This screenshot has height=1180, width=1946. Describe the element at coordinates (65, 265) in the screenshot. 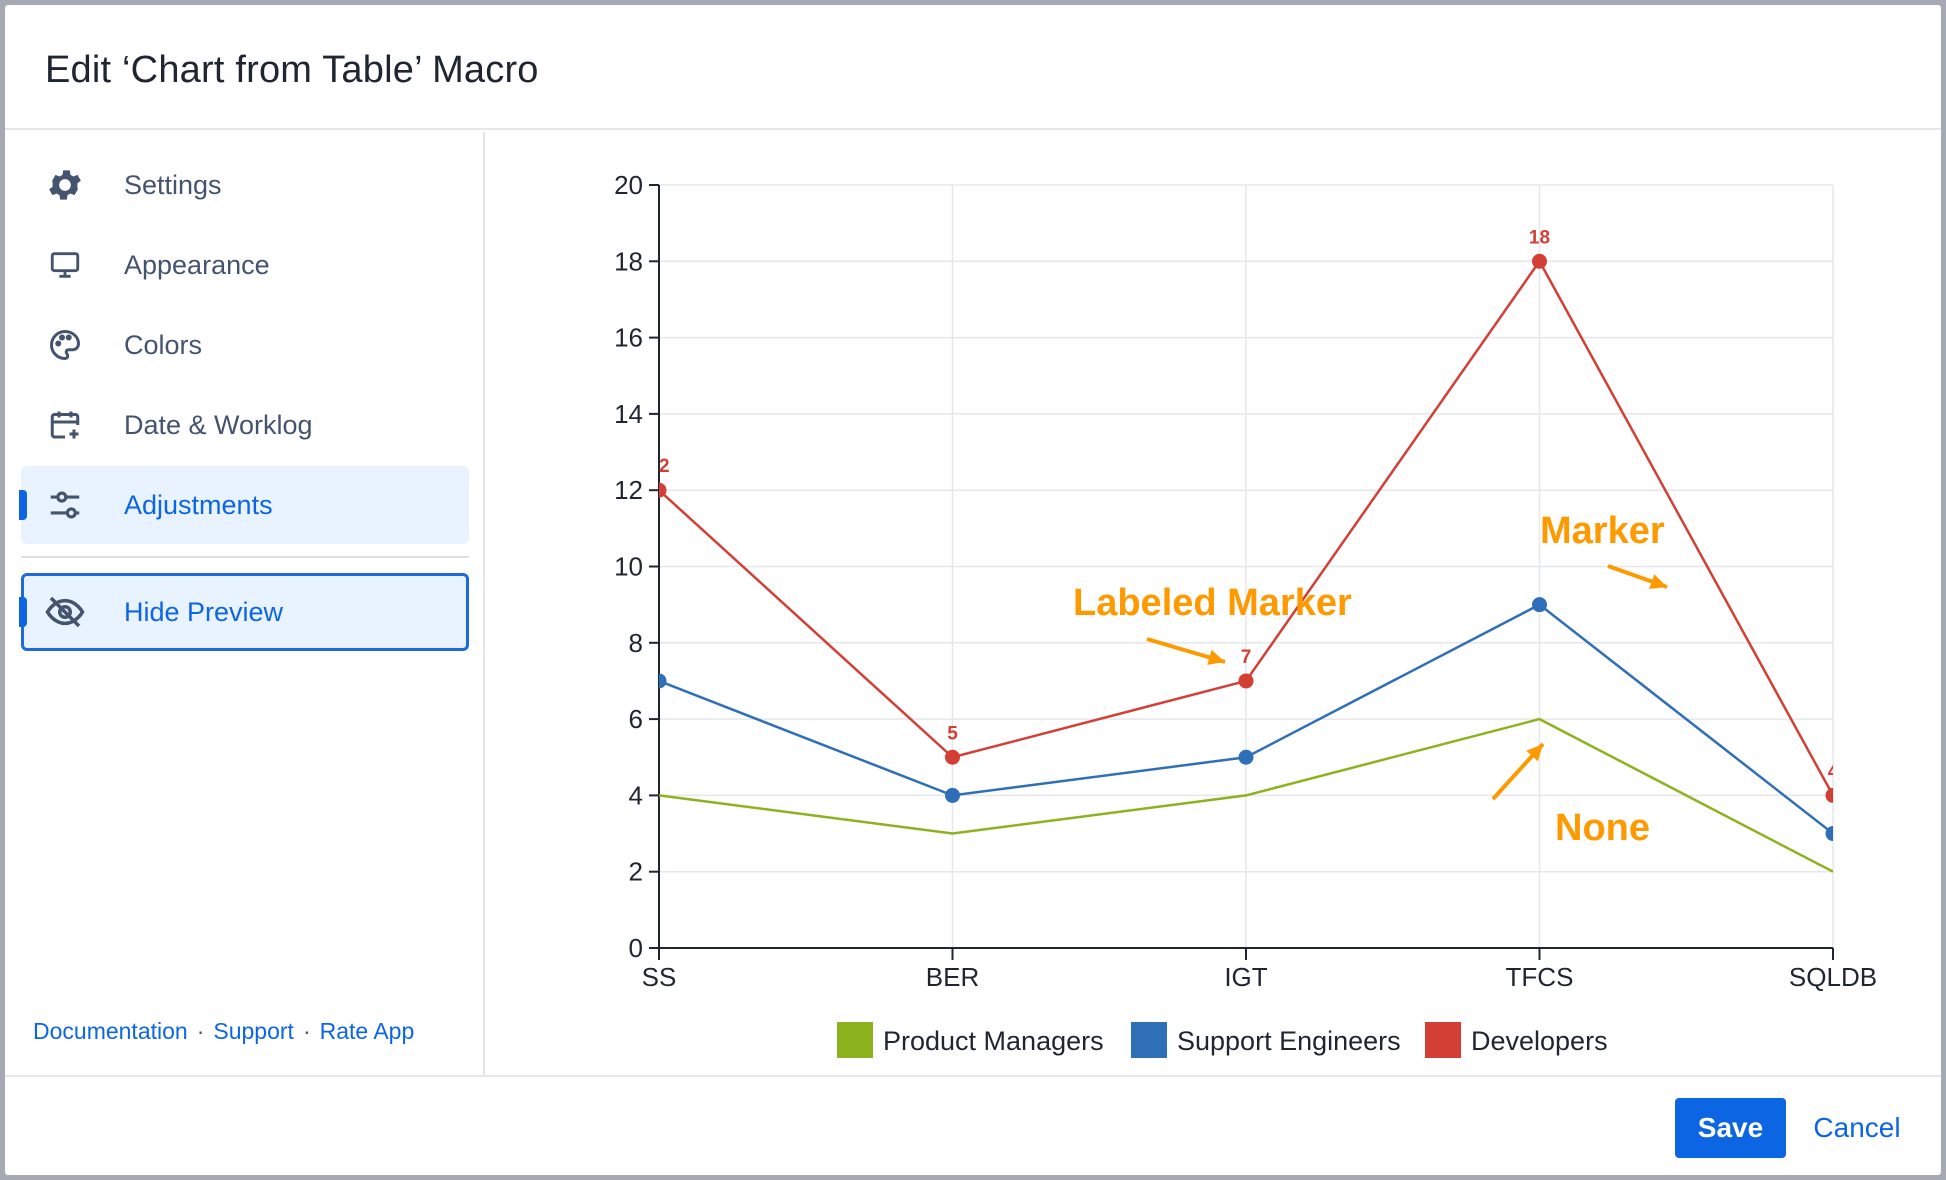

I see `monitor-icon` at that location.